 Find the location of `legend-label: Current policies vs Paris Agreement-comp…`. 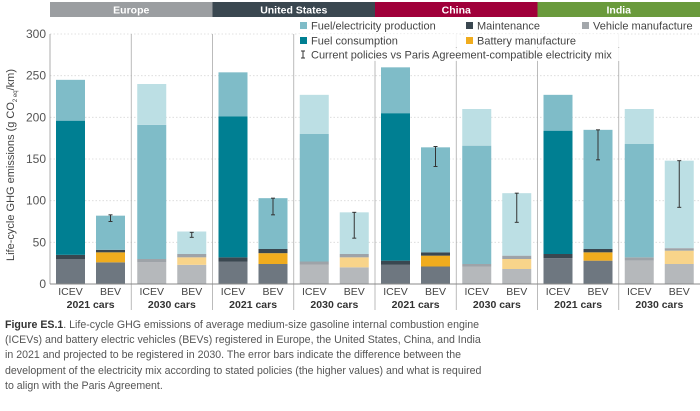

legend-label: Current policies vs Paris Agreement-comp… is located at coordinates (461, 56).